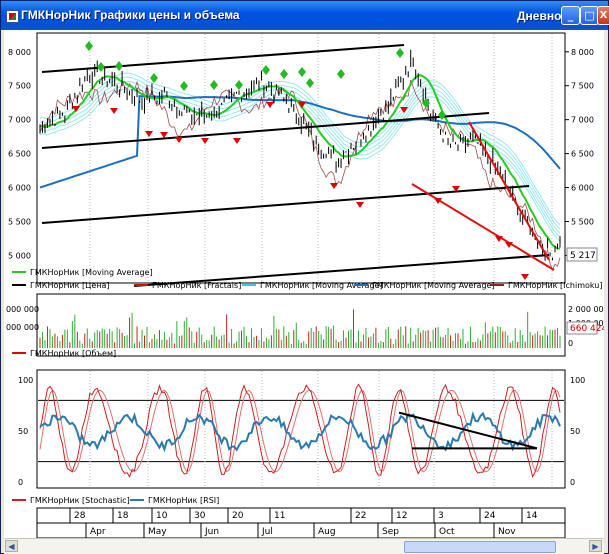 This screenshot has height=554, width=609. Describe the element at coordinates (73, 353) in the screenshot. I see `legend-volume: ГМКНорНик [Объем]` at that location.